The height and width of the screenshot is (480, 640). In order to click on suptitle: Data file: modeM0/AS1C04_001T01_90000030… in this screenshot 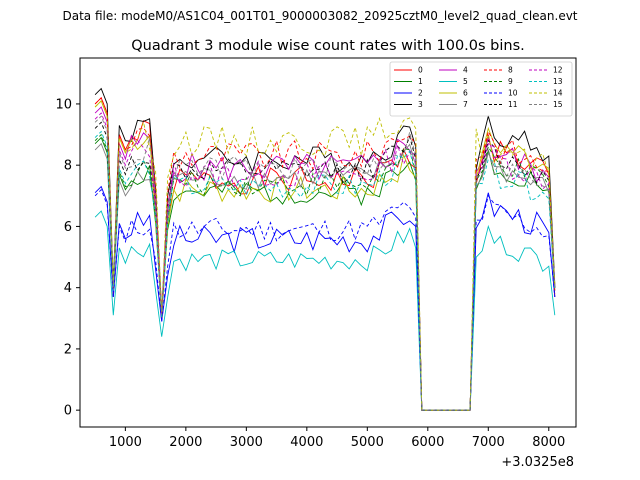, I will do `click(319, 16)`.